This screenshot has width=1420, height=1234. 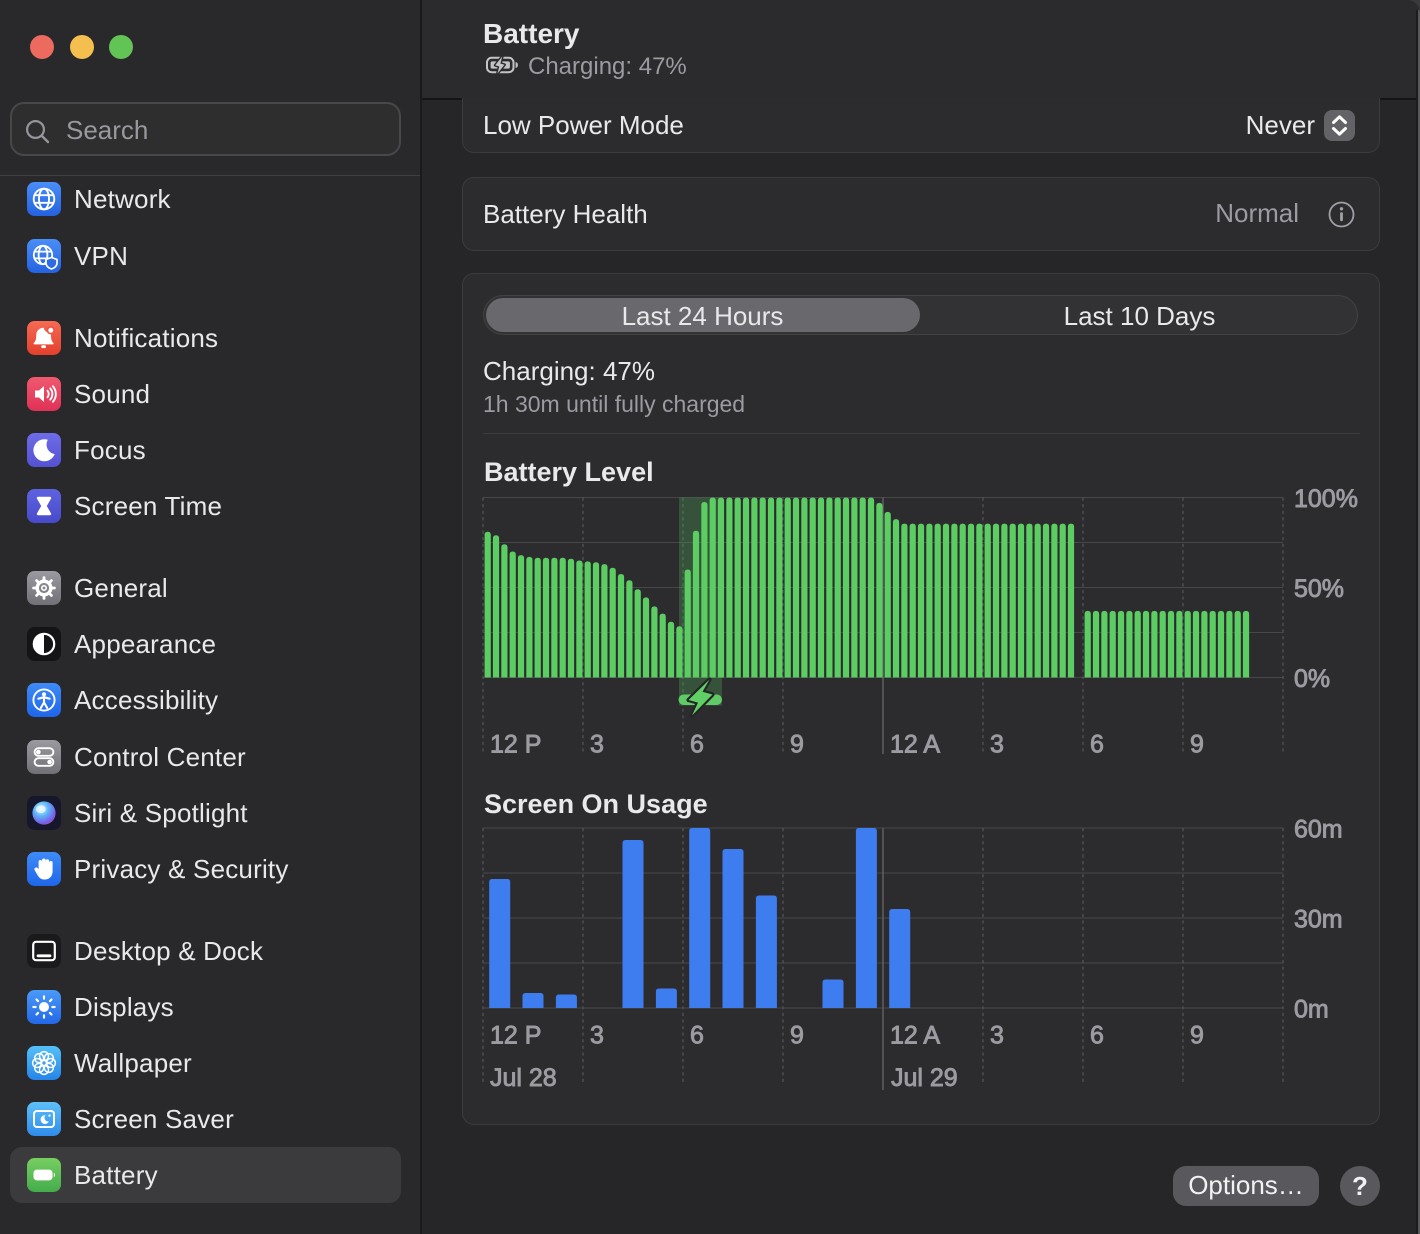 What do you see at coordinates (1326, 499) in the screenshot?
I see `svg-text: 100%` at bounding box center [1326, 499].